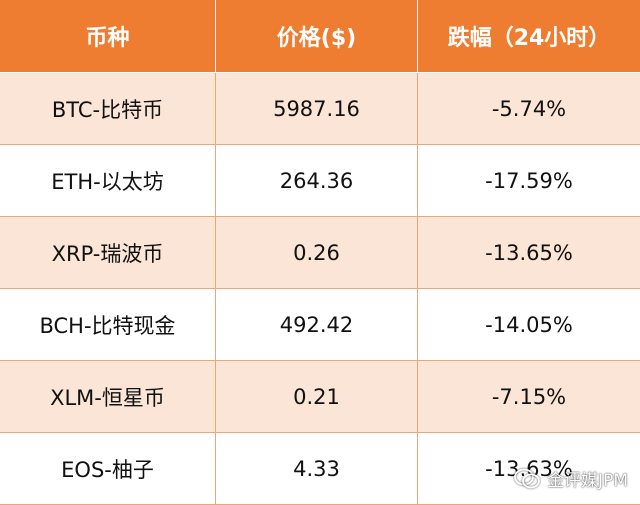  Describe the element at coordinates (587, 481) in the screenshot. I see `watermark-text: 金评媒JPM` at that location.